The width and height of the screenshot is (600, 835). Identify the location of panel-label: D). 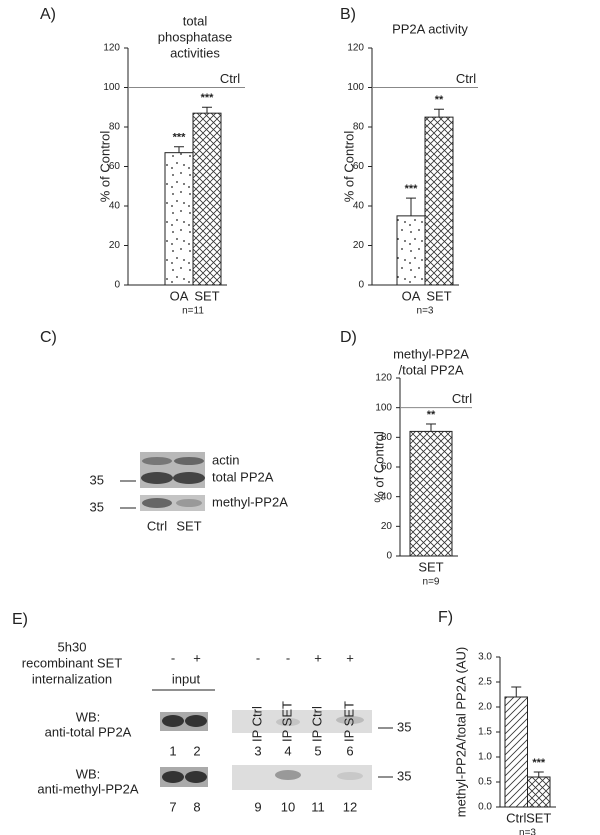
(348, 337).